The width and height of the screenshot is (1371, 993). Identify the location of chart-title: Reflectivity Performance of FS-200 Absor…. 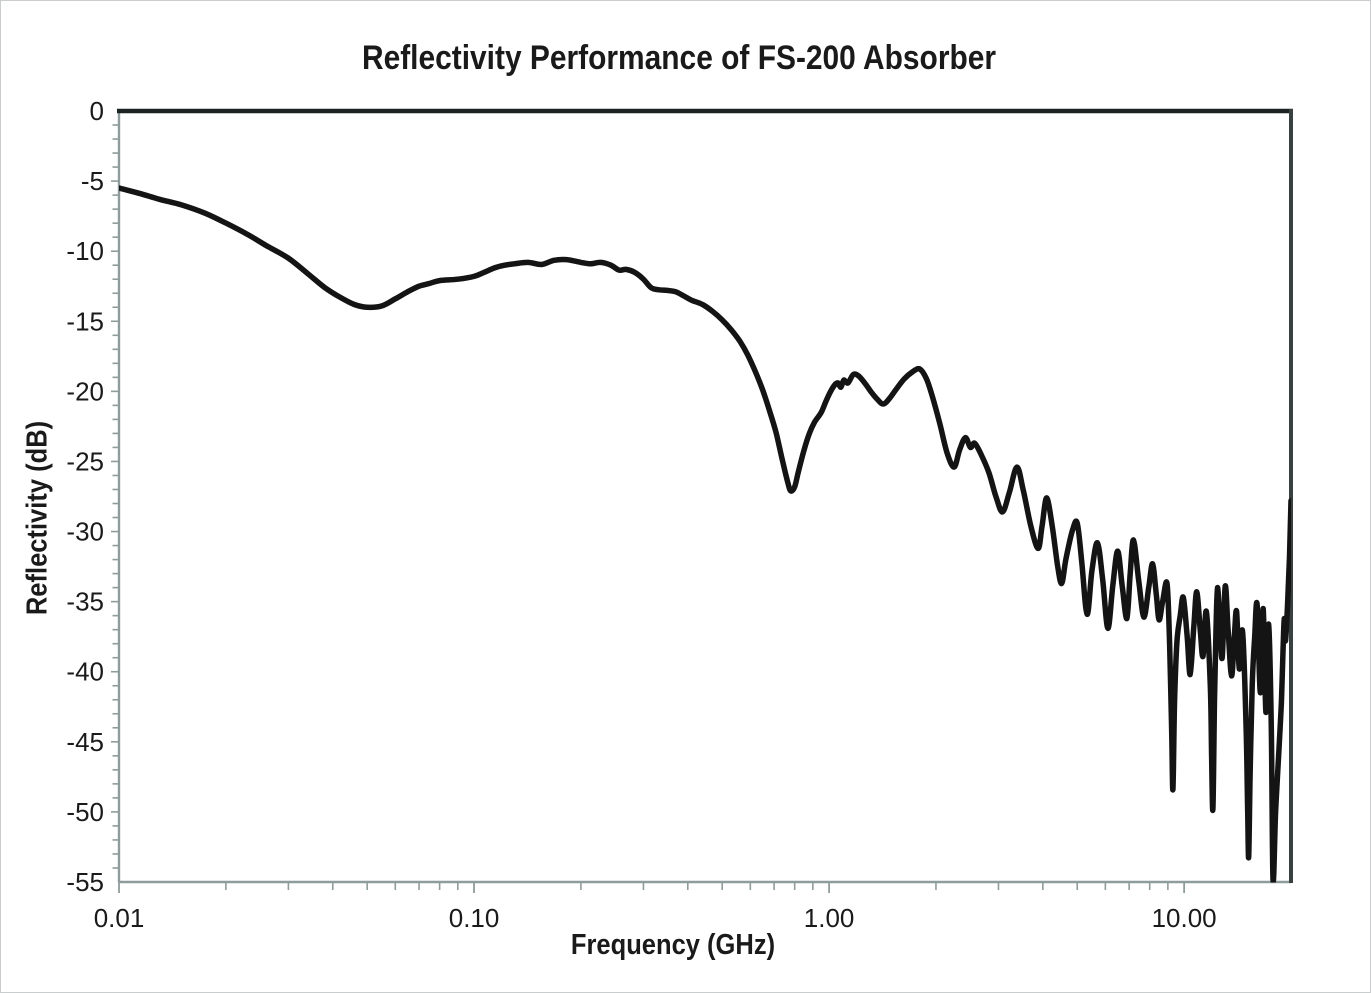
(679, 58).